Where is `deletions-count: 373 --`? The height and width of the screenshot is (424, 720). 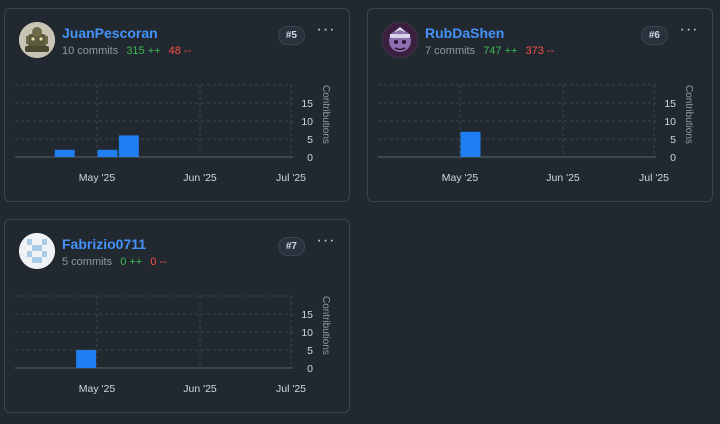
deletions-count: 373 -- is located at coordinates (540, 51).